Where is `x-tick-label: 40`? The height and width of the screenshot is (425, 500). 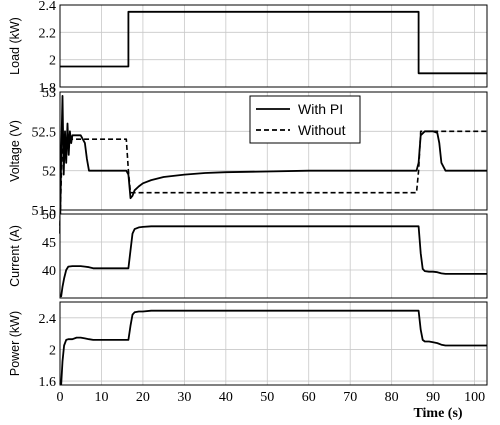 x-tick-label: 40 is located at coordinates (226, 397).